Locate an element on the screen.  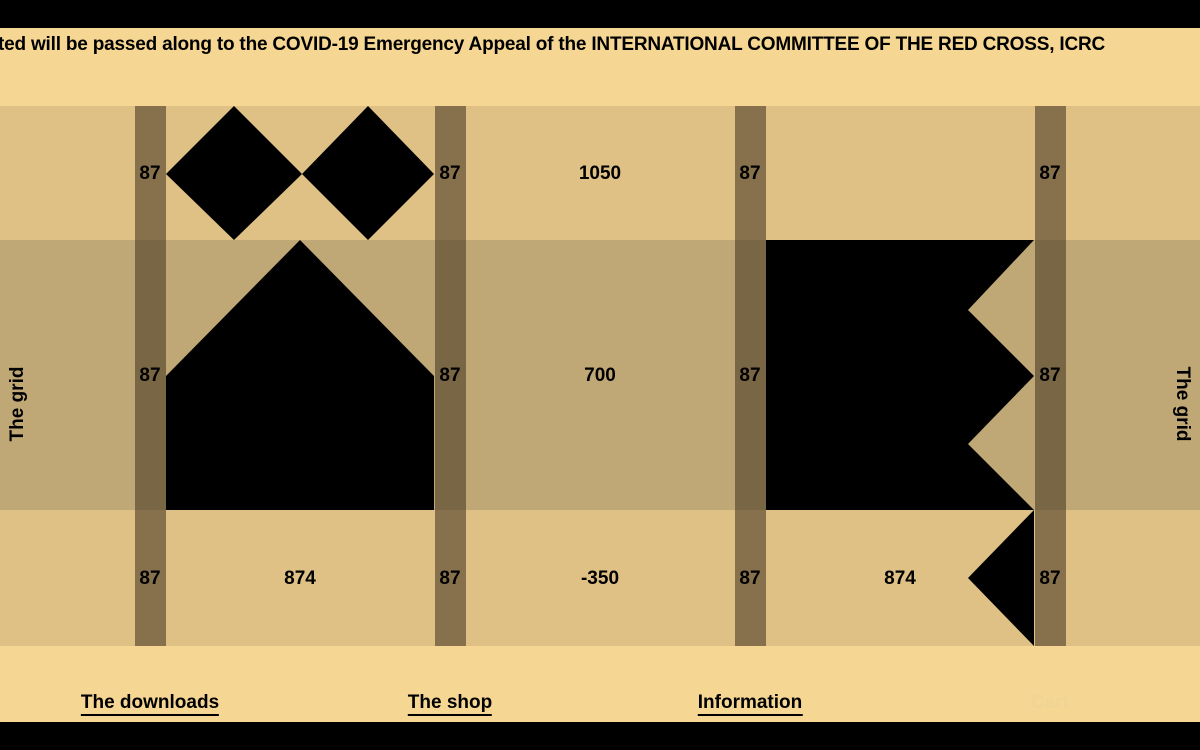
side-label-left: The grid is located at coordinates (17, 404).